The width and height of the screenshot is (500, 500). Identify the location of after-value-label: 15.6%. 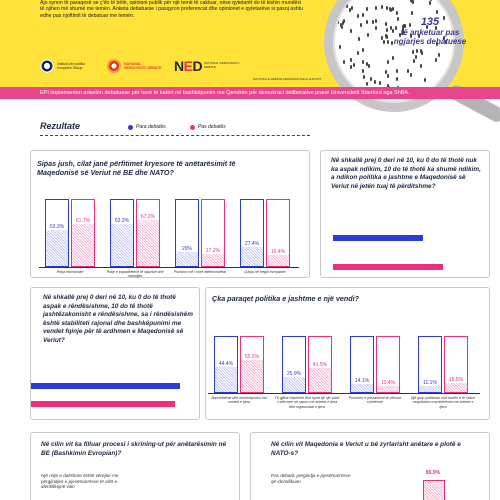
(456, 380).